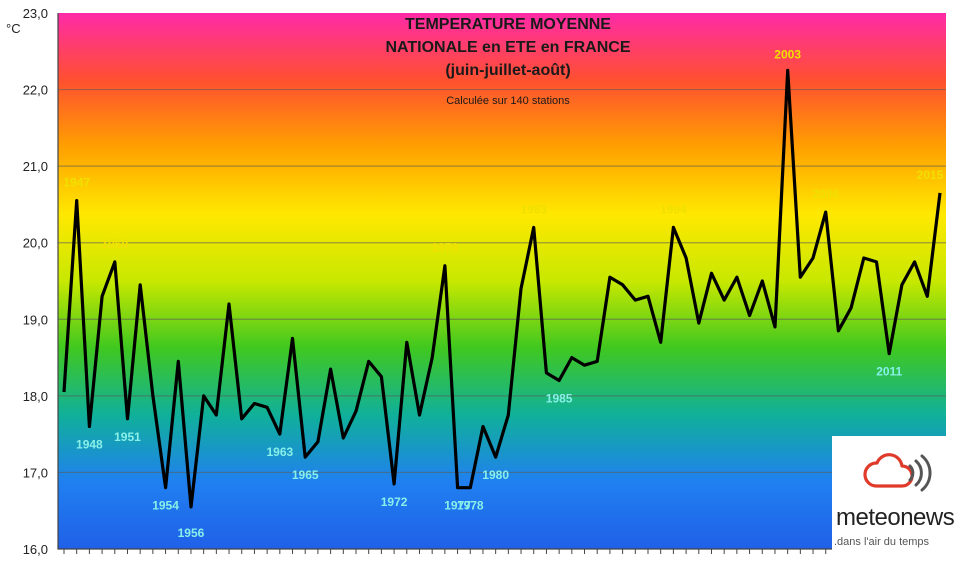 The width and height of the screenshot is (967, 562). Describe the element at coordinates (899, 499) in the screenshot. I see `meteonews-logo: meteonews .dans l'air du temps` at that location.